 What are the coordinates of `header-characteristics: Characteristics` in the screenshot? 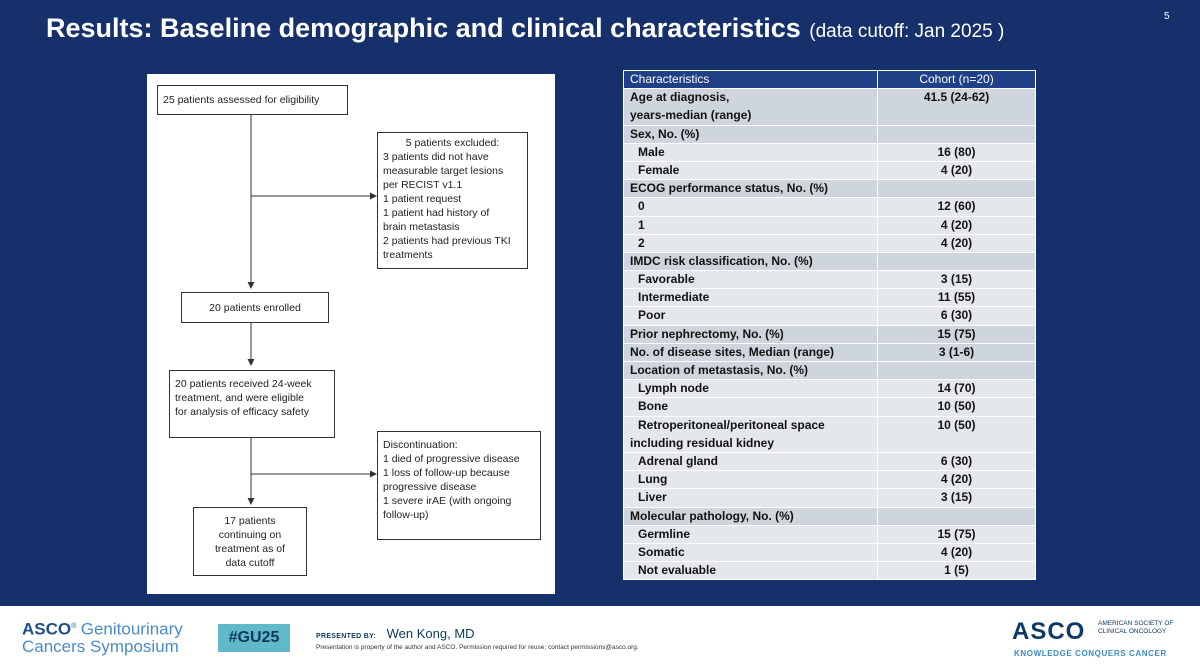 It's located at (750, 79).